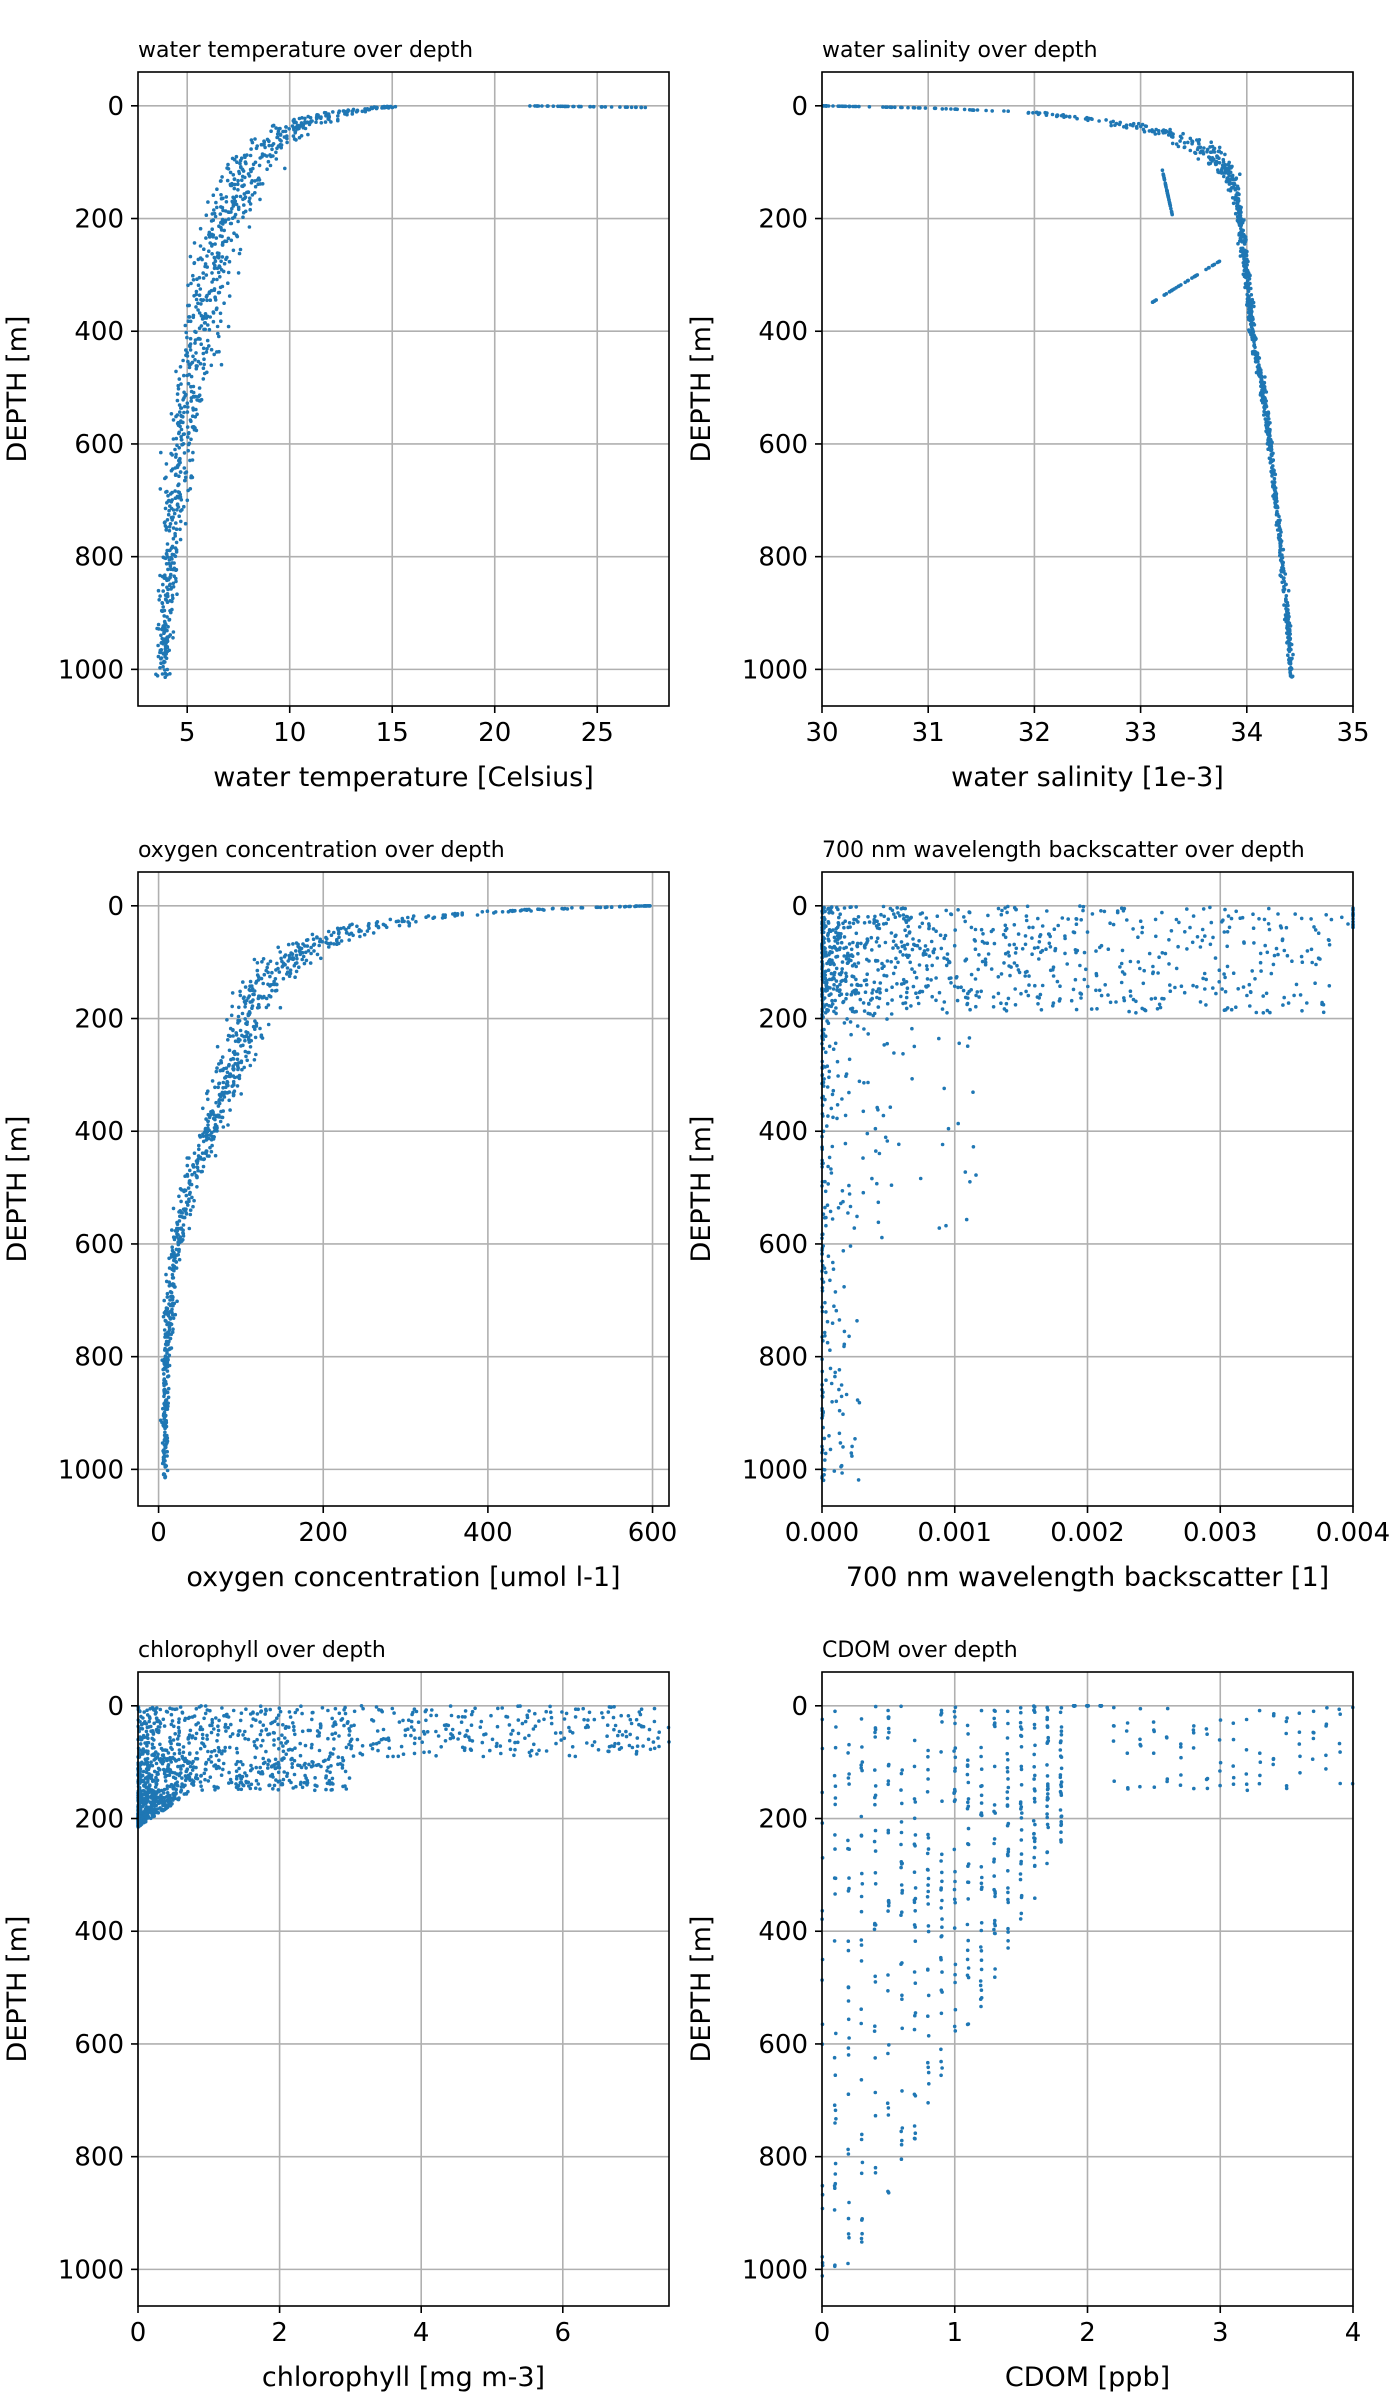  I want to click on y-tick-label: 1000, so click(91, 670).